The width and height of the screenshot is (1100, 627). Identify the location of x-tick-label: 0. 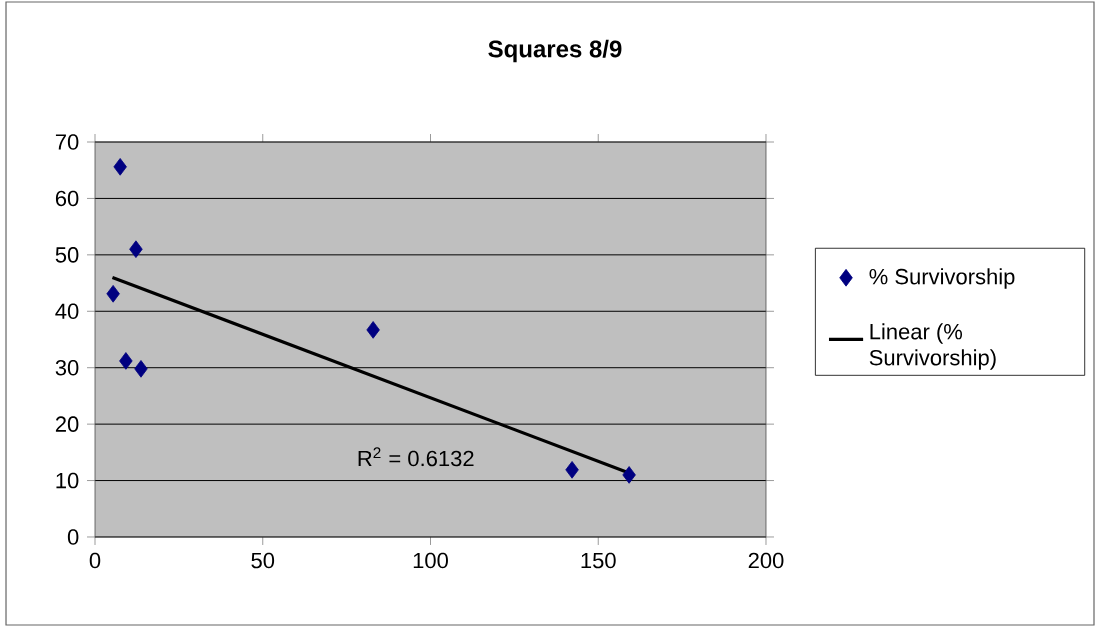
(95, 560).